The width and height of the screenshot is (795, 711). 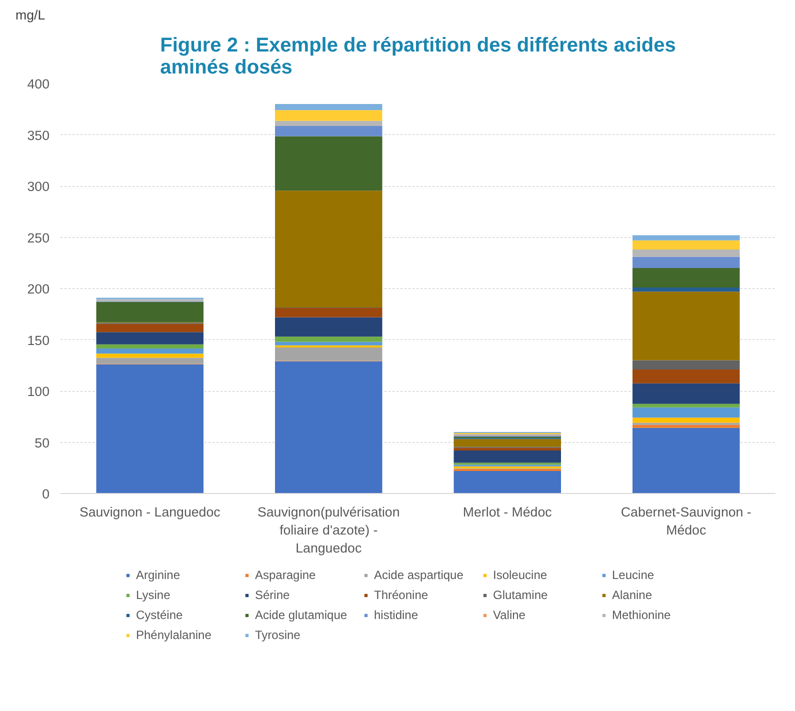 I want to click on legend-label: Isoleucine, so click(x=520, y=575).